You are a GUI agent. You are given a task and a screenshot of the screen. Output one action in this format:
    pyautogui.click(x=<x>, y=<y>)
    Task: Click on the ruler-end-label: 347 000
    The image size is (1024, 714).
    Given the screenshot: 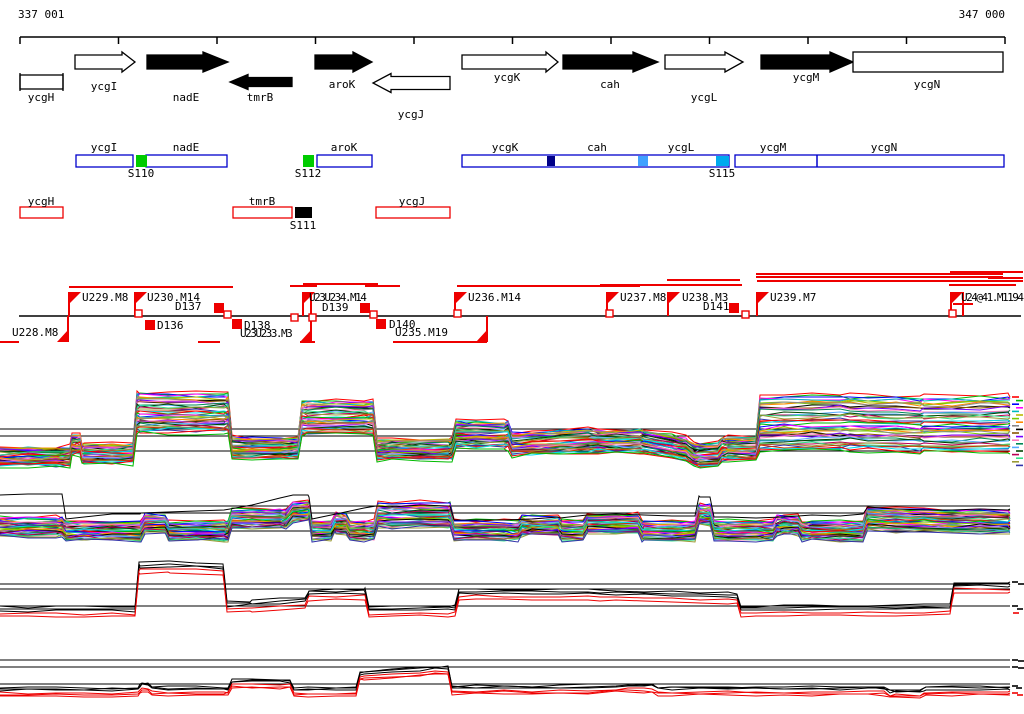 What is the action you would take?
    pyautogui.click(x=981, y=14)
    